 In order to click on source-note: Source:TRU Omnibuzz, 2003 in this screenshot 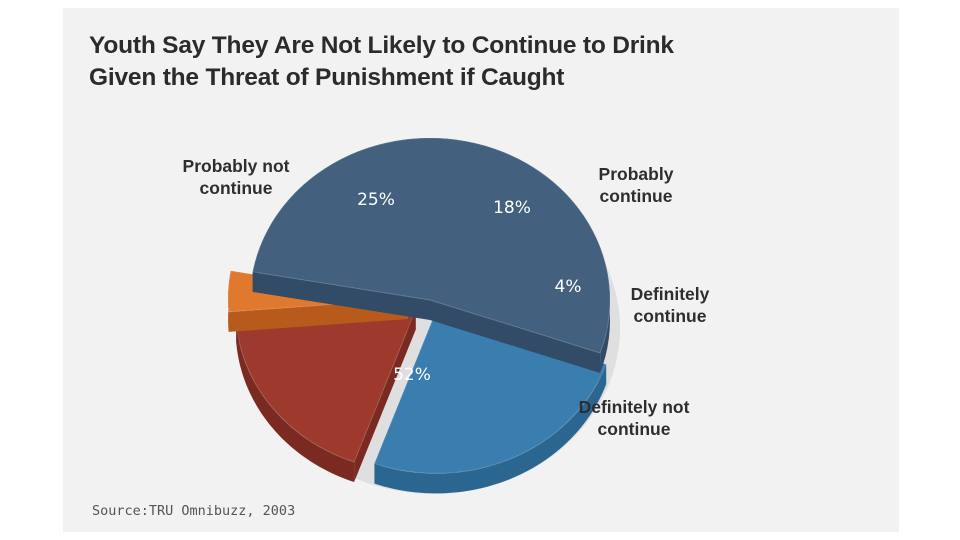, I will do `click(194, 511)`.